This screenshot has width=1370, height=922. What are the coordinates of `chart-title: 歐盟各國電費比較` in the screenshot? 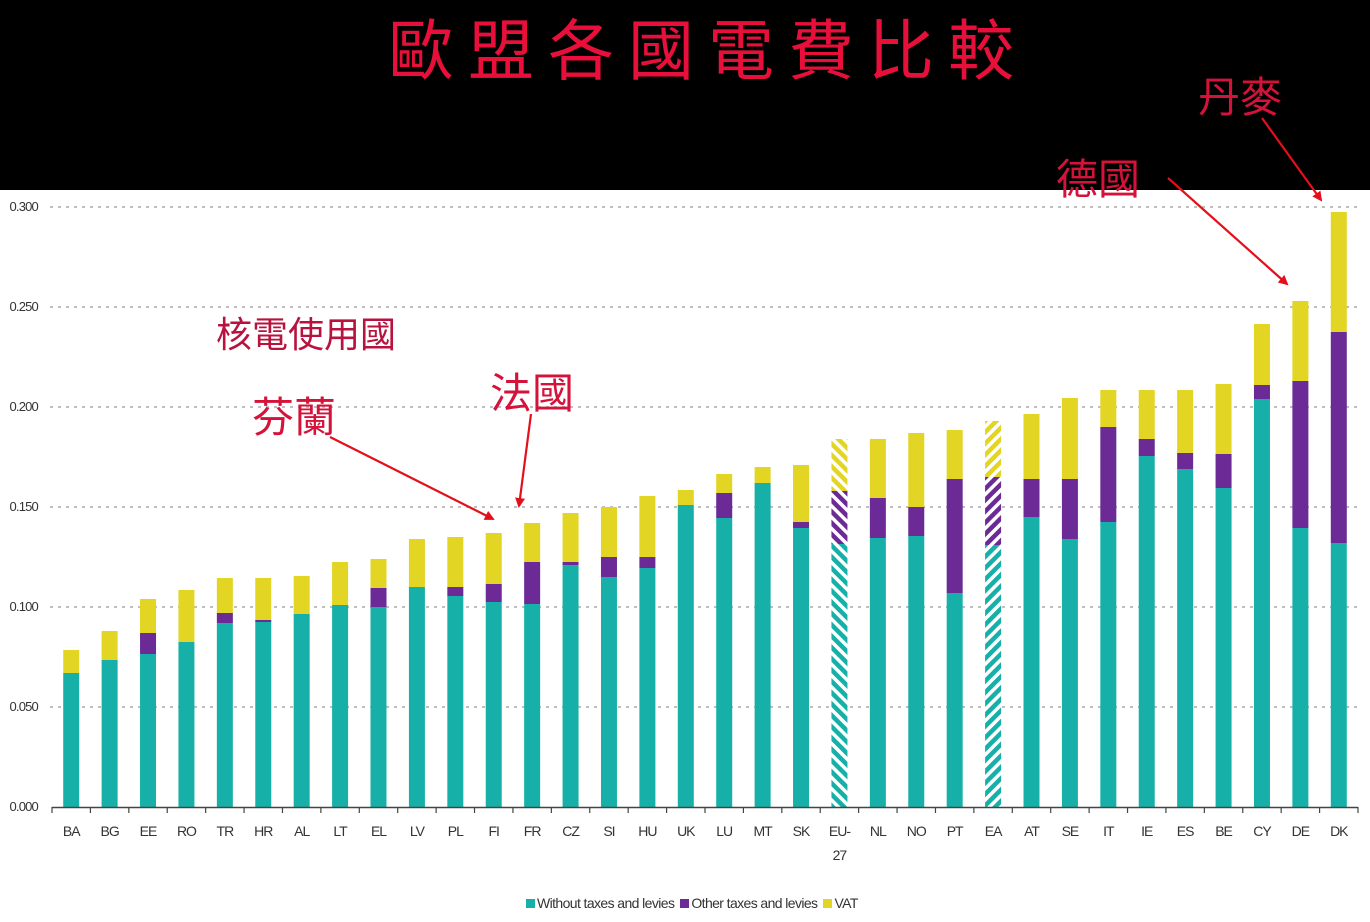 It's located at (708, 51).